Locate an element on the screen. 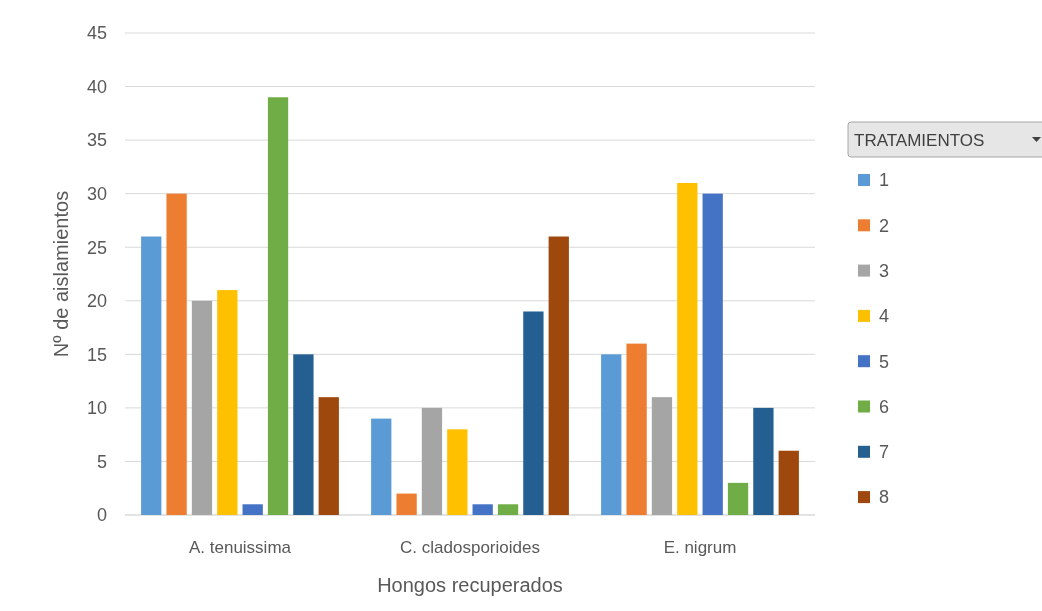 The width and height of the screenshot is (1042, 611). legend-label: 8 is located at coordinates (884, 497).